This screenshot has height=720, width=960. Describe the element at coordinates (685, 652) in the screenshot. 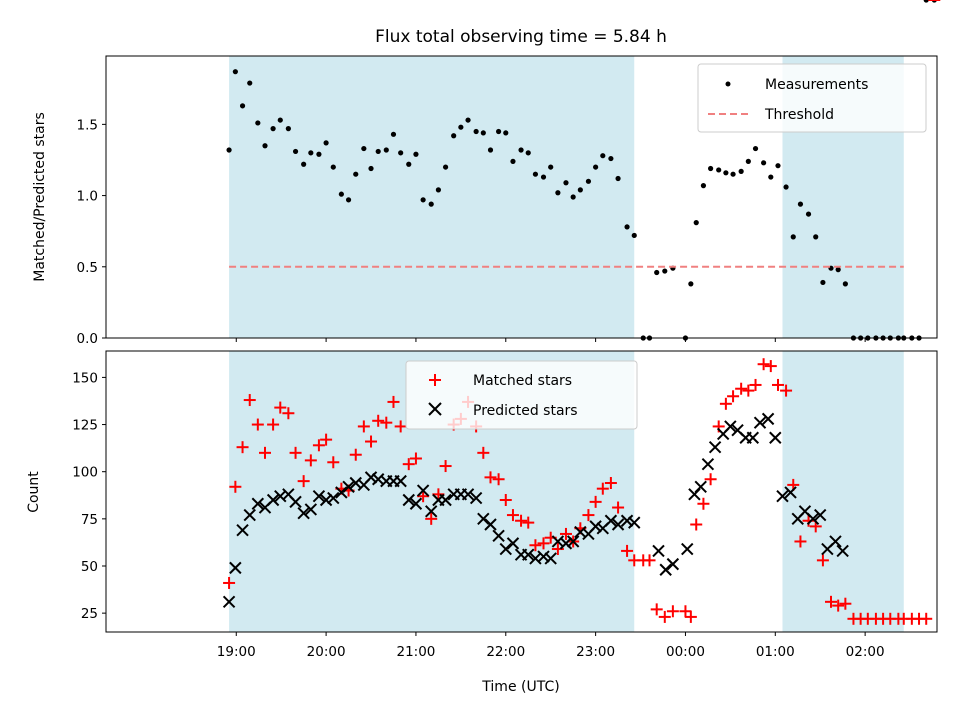

I see `x-tick-label: 00:00` at that location.